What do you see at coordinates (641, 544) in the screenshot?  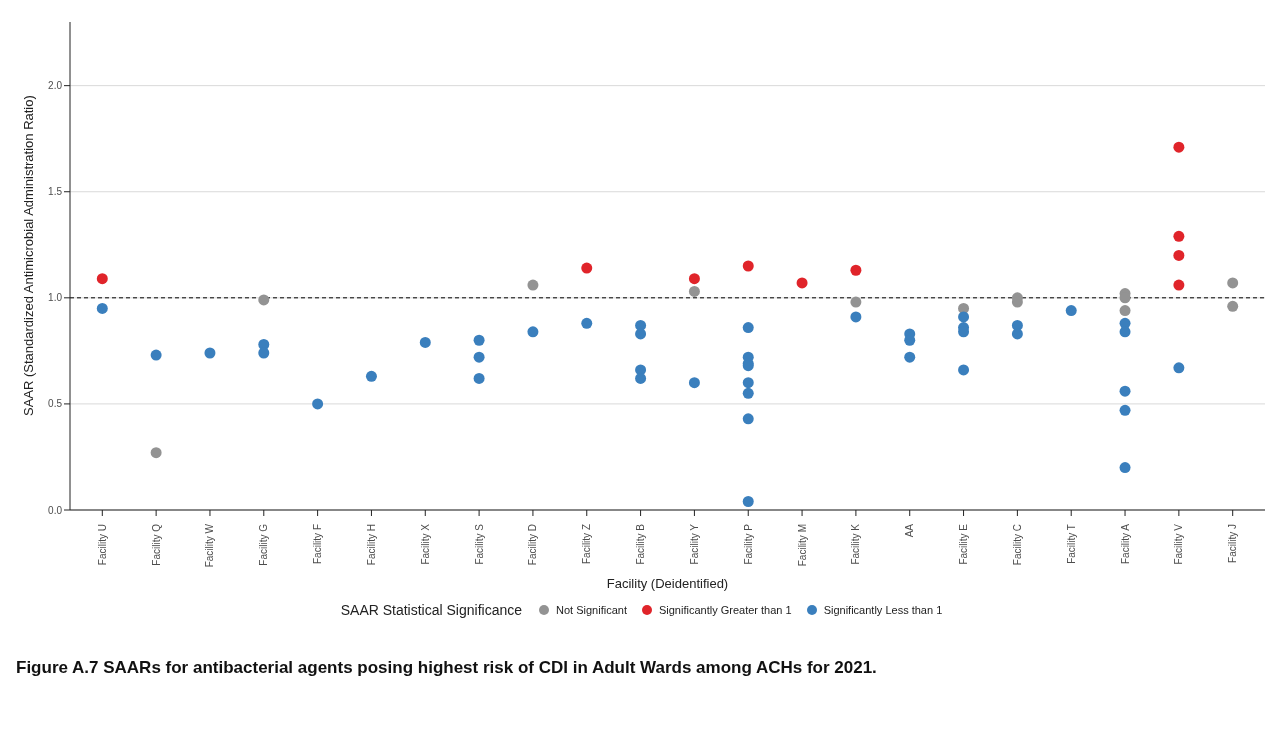 I see `x-tick-label: Facility B` at bounding box center [641, 544].